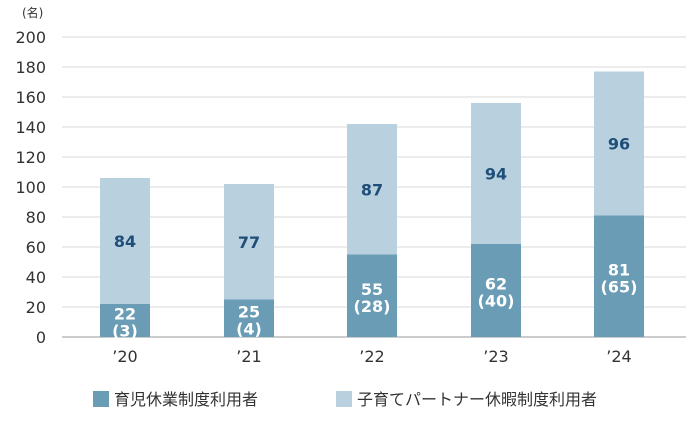 This screenshot has height=422, width=699. Describe the element at coordinates (477, 399) in the screenshot. I see `legend-label-partner-leave: 子育てパートナー休暇制度利用者` at that location.